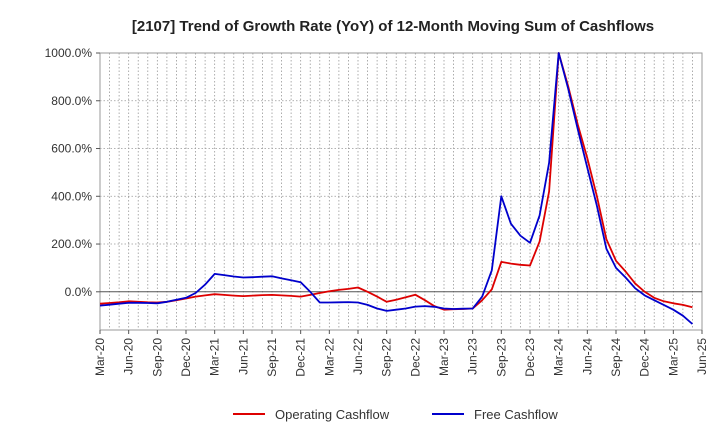 The image size is (720, 440). Describe the element at coordinates (71, 149) in the screenshot. I see `y-tick-label: 600.0%` at that location.